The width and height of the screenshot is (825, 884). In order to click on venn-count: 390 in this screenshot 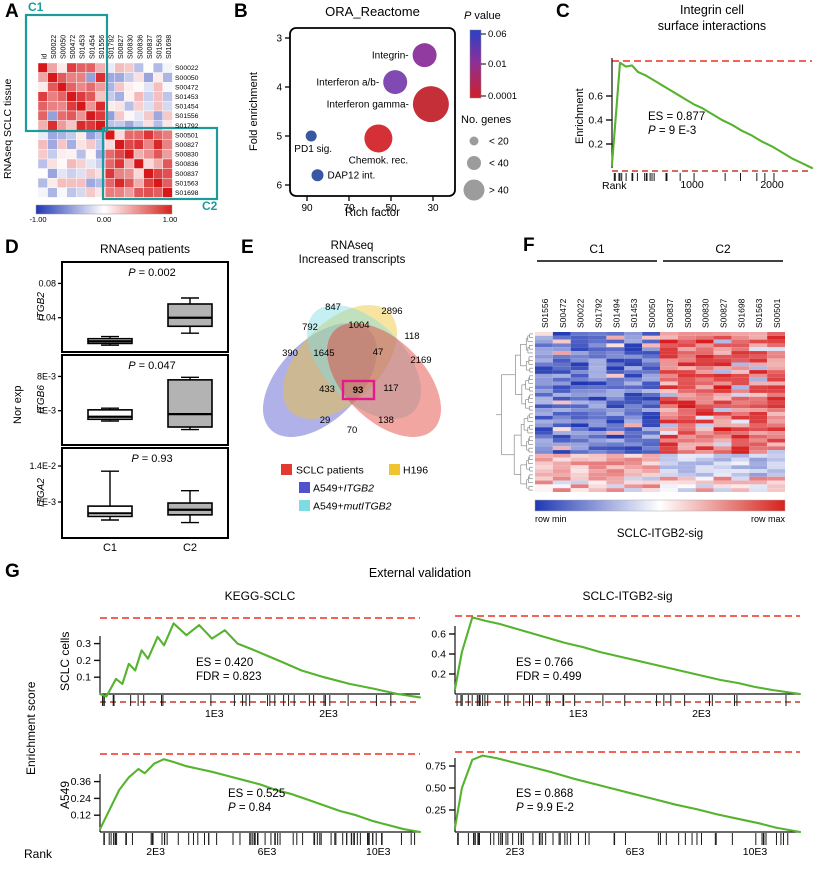, I will do `click(290, 353)`.